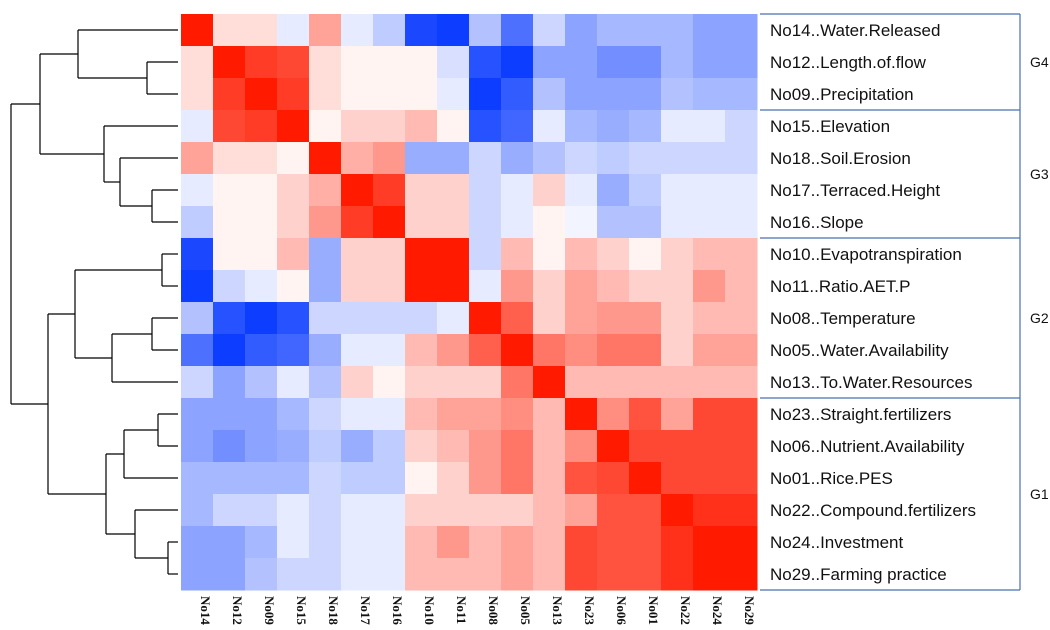 The width and height of the screenshot is (1050, 630). Describe the element at coordinates (589, 610) in the screenshot. I see `column-label: No23` at that location.